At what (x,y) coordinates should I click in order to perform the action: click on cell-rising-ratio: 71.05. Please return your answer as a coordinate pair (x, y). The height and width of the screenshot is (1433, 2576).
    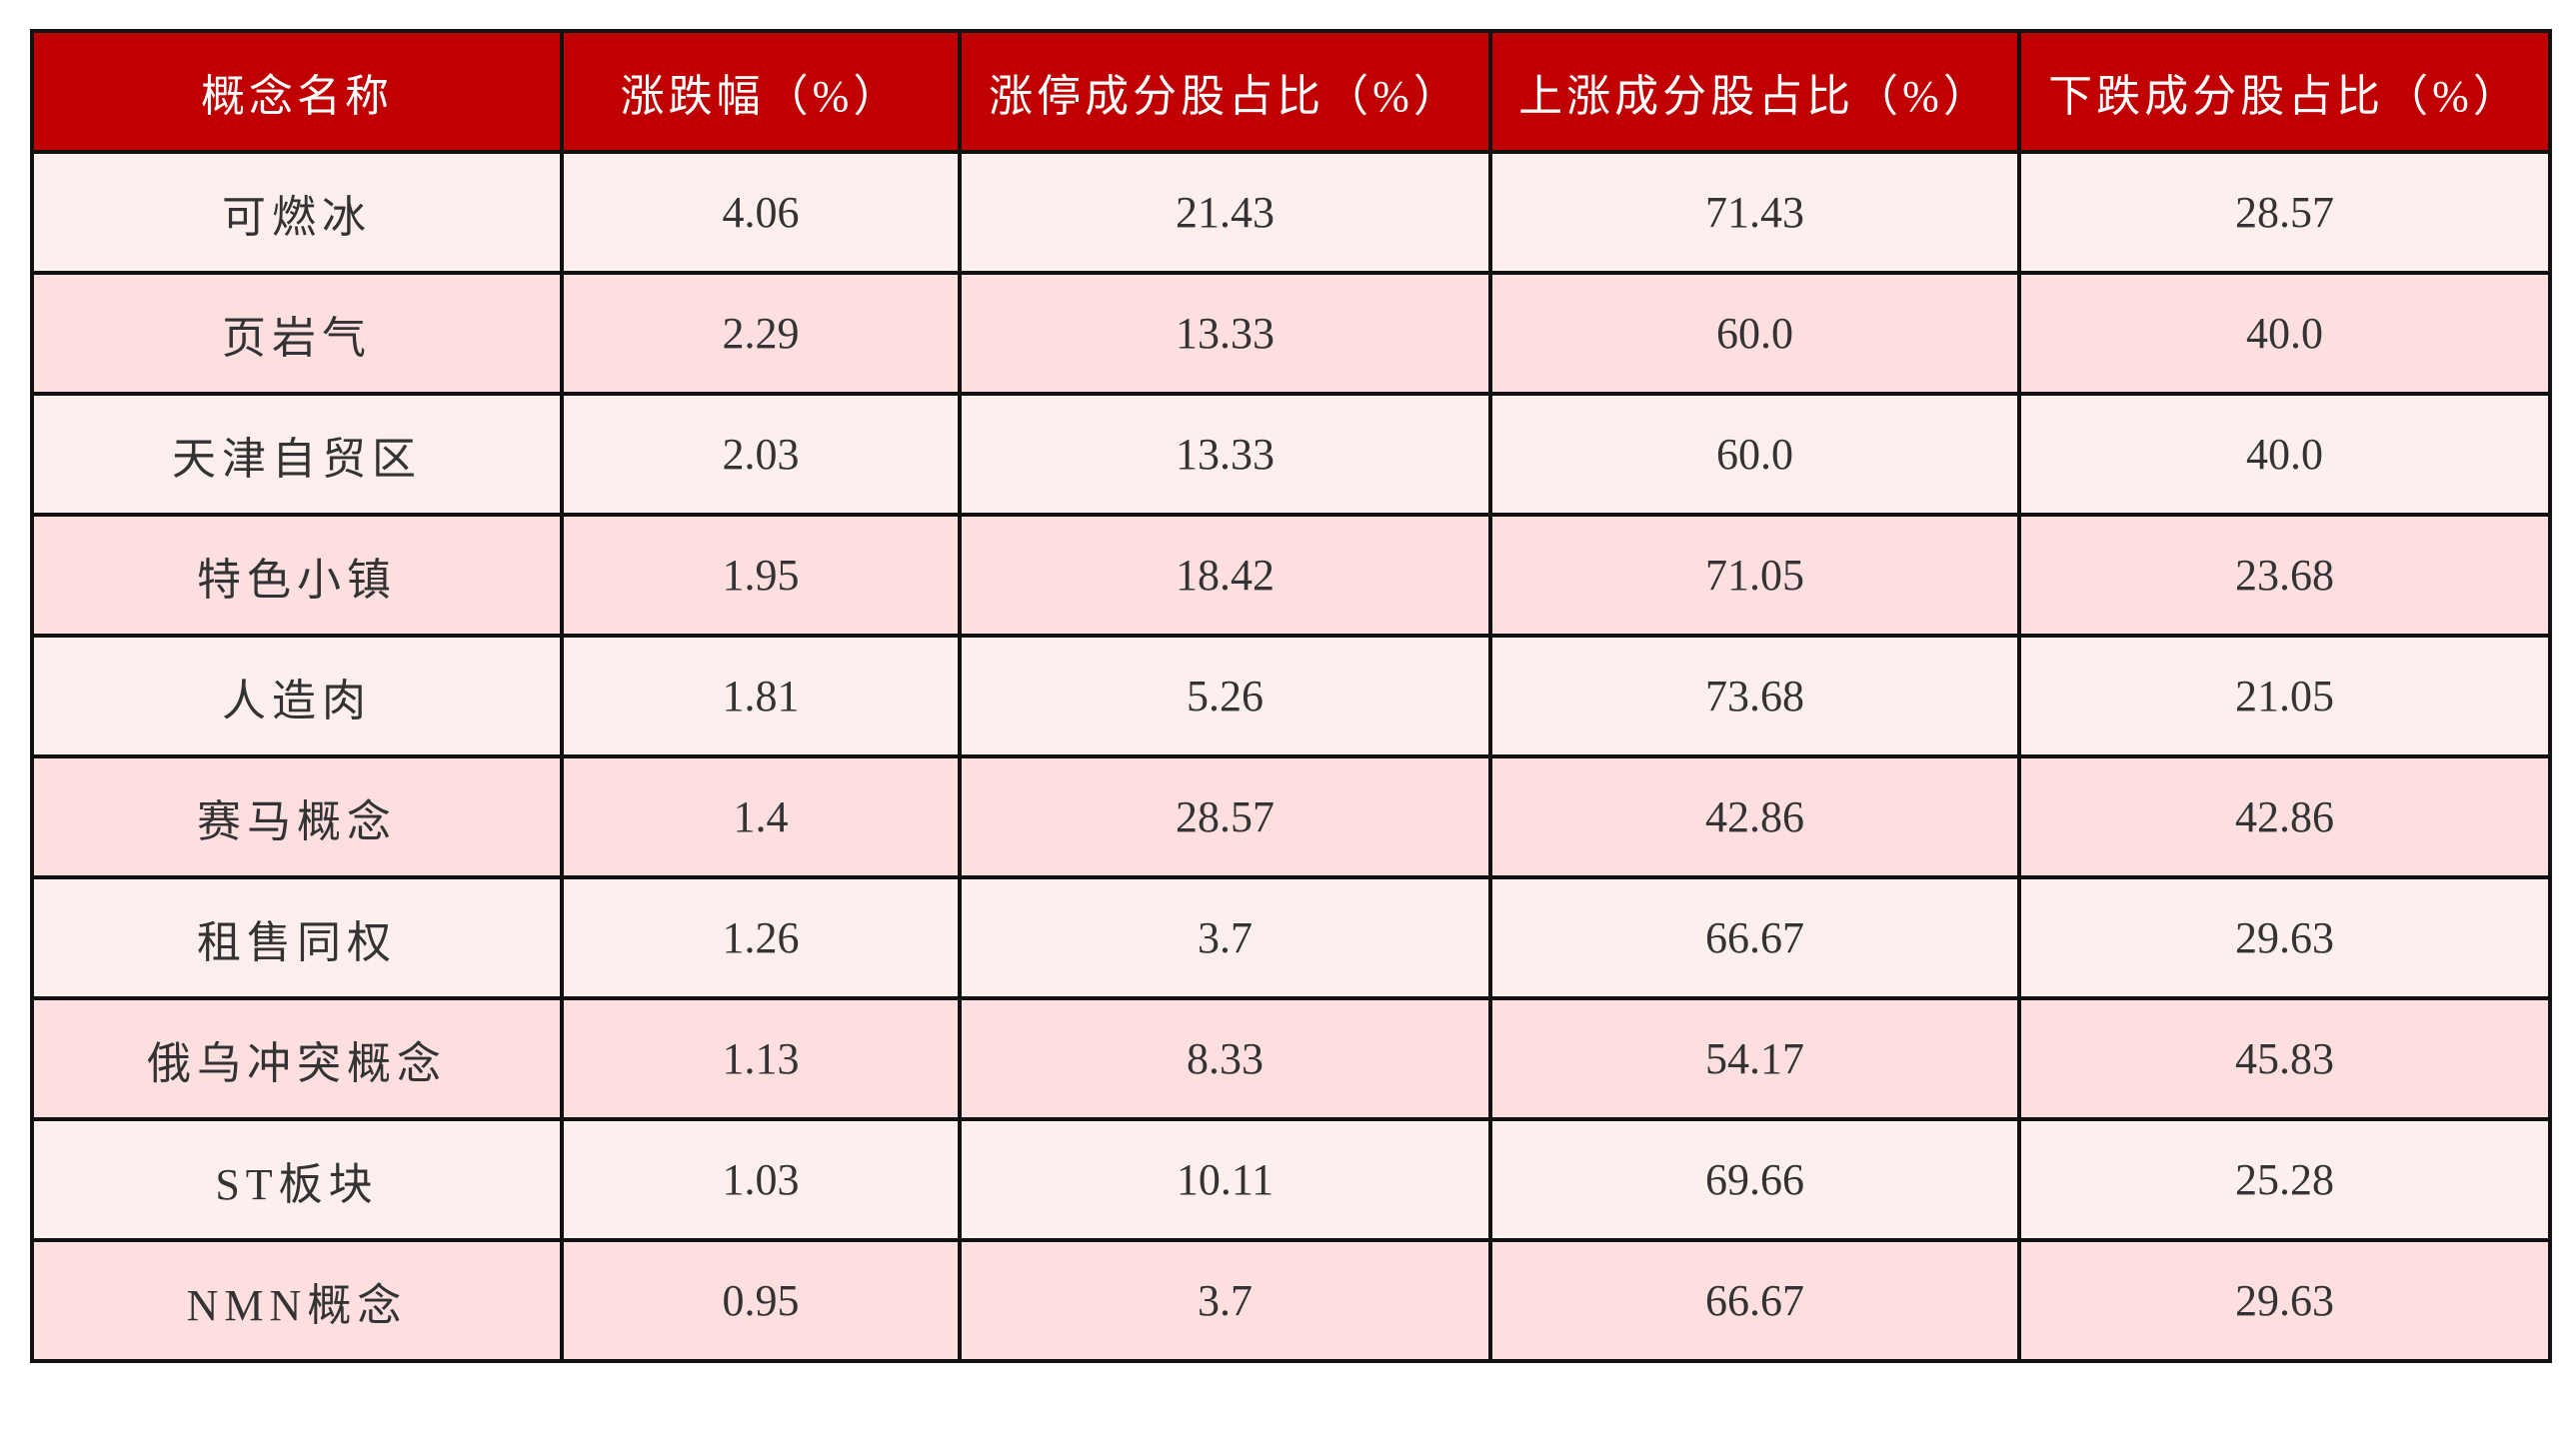
    Looking at the image, I should click on (1755, 575).